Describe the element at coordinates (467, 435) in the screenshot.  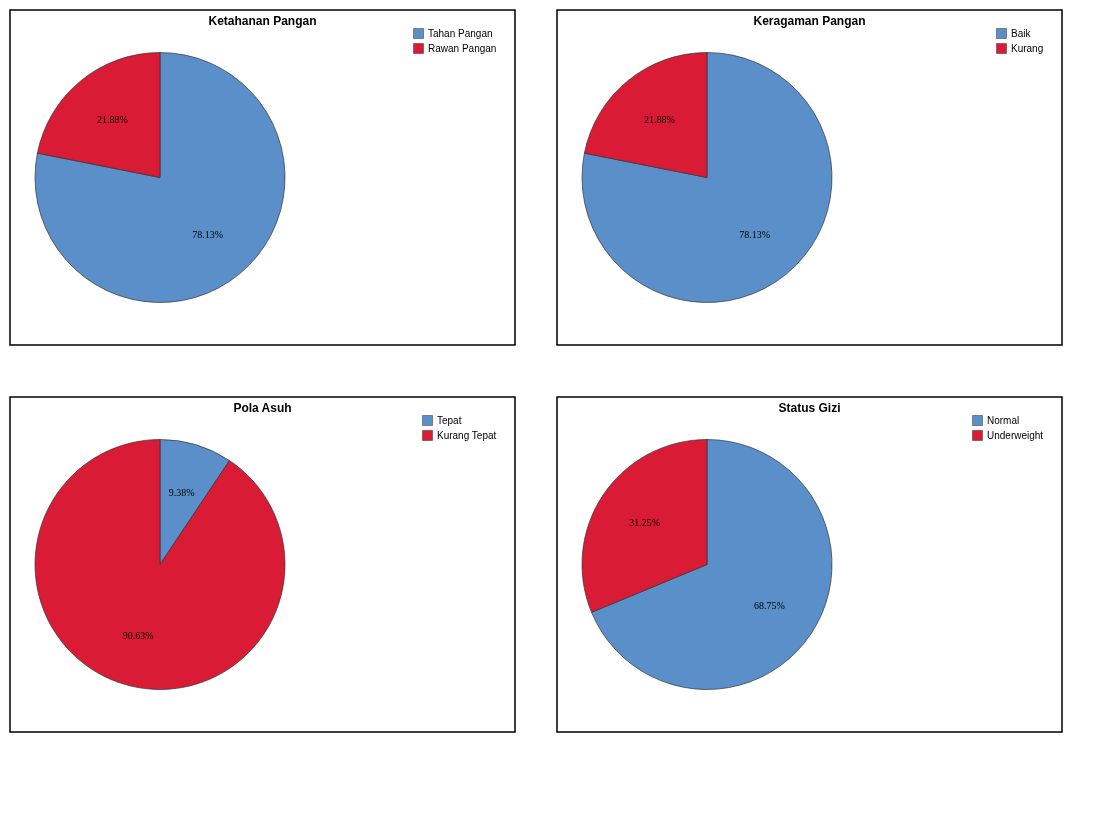
I see `legend-label: Kurang Tepat` at that location.